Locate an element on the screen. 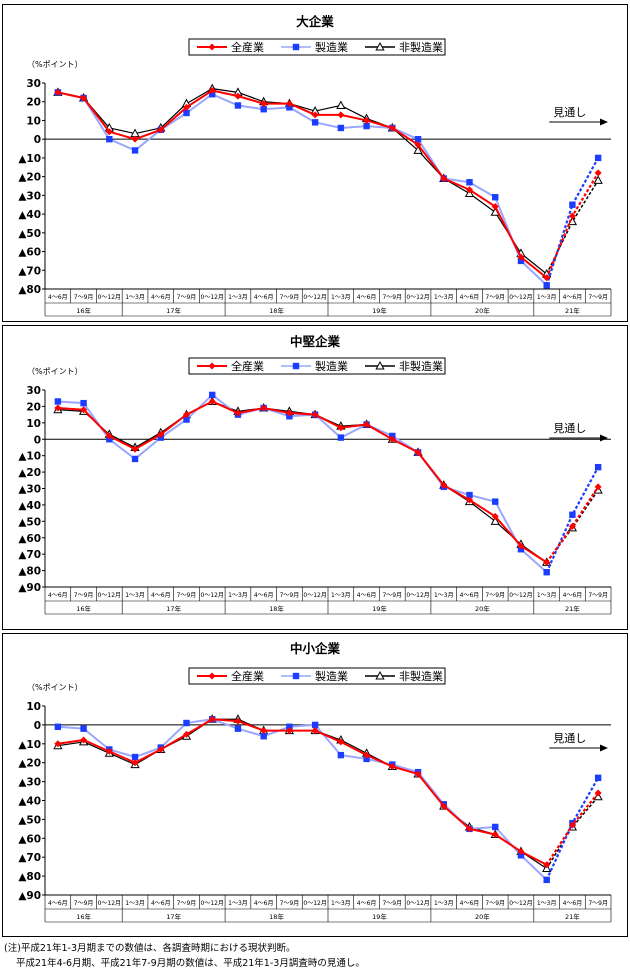 This screenshot has width=630, height=973. y-tick-label: ▲90 is located at coordinates (29, 896).